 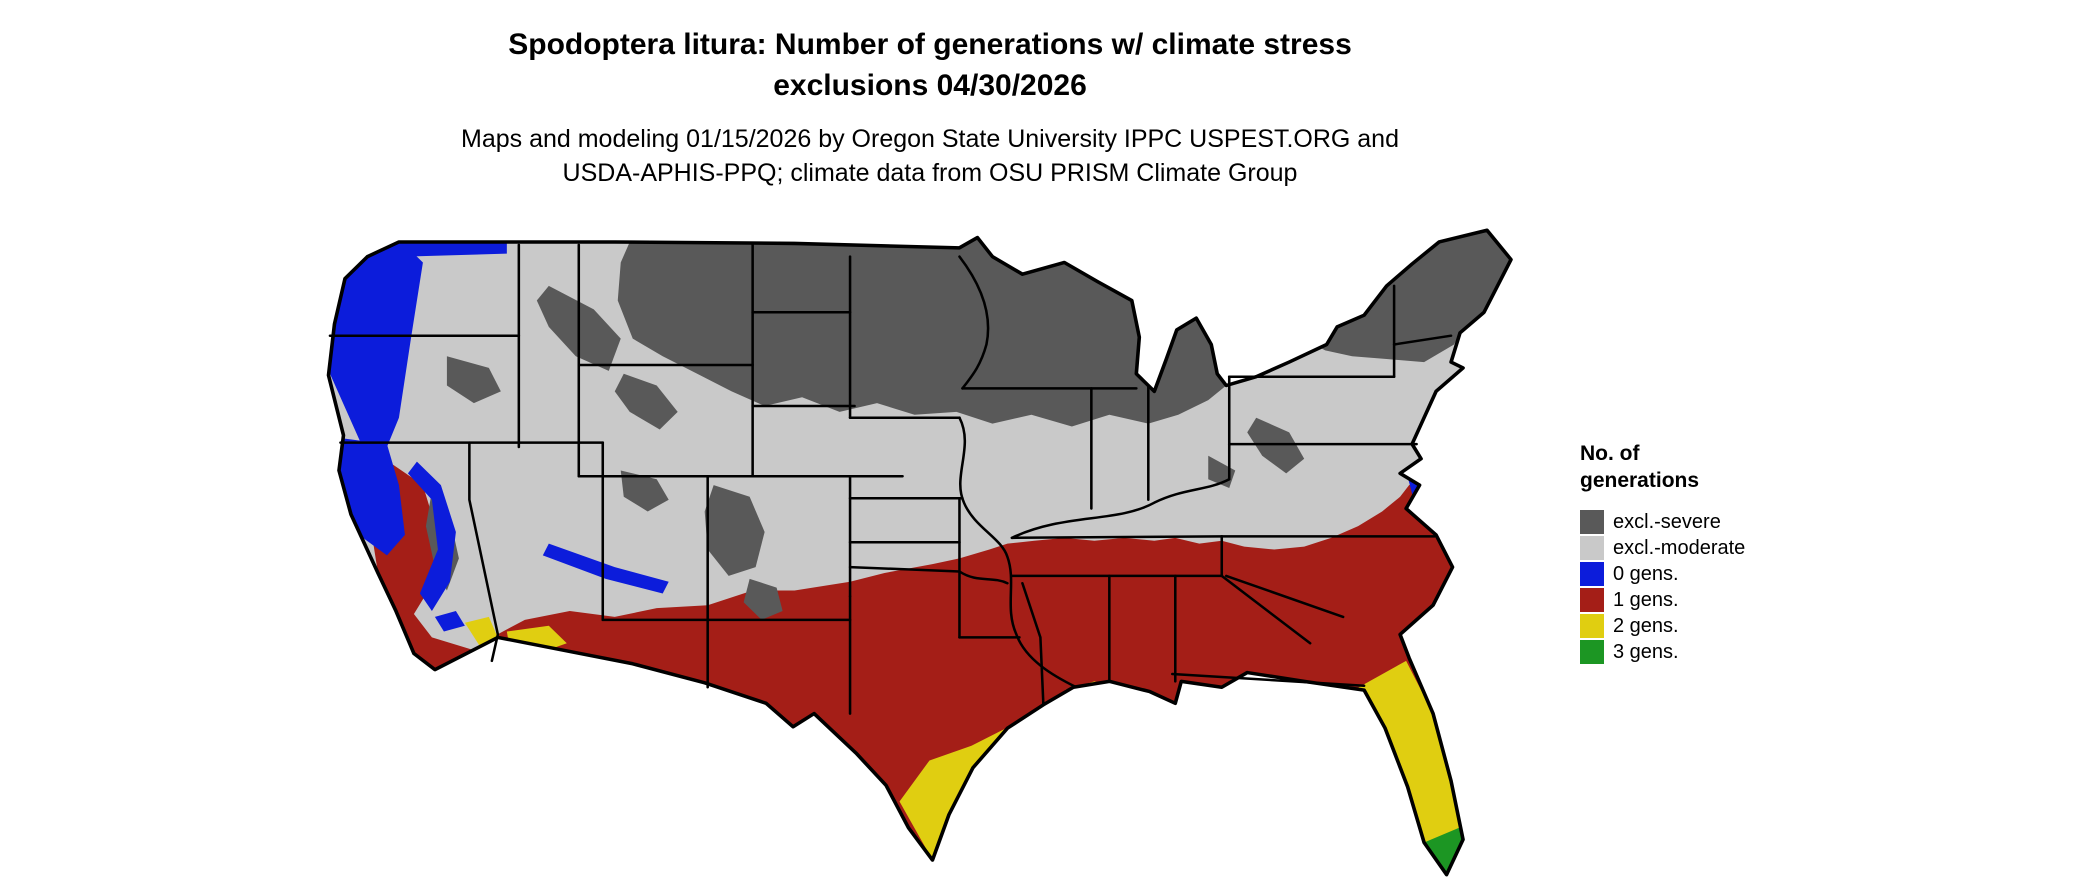 I want to click on legend-swatch-3-gens, so click(x=1592, y=652).